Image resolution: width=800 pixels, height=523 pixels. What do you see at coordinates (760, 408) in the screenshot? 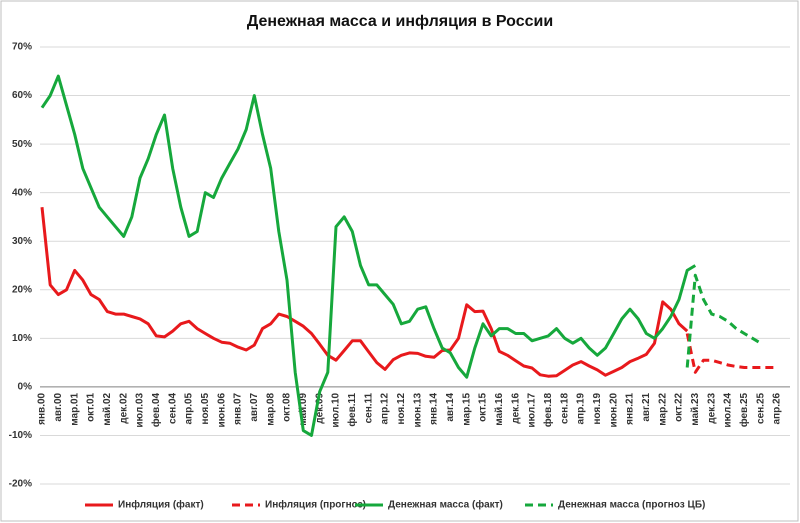
I see `x-tick-label: сен.25` at bounding box center [760, 408].